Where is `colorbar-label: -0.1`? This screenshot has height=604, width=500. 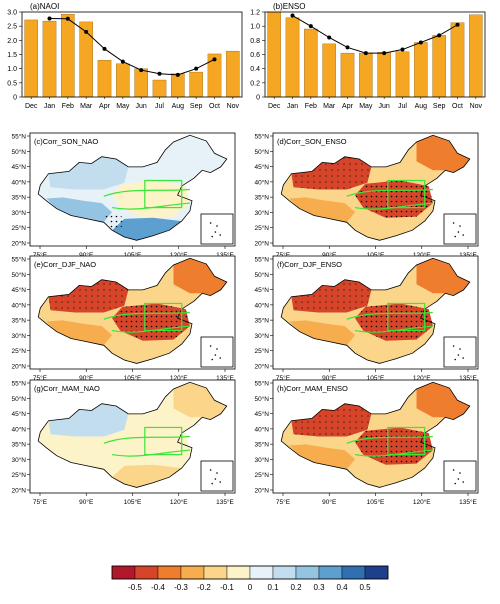 colorbar-label: -0.1 is located at coordinates (227, 587).